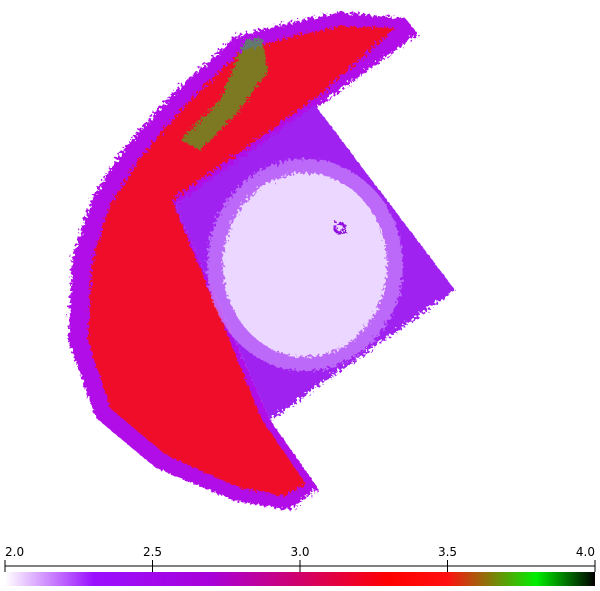 The width and height of the screenshot is (600, 591). Describe the element at coordinates (340, 228) in the screenshot. I see `point-source` at that location.